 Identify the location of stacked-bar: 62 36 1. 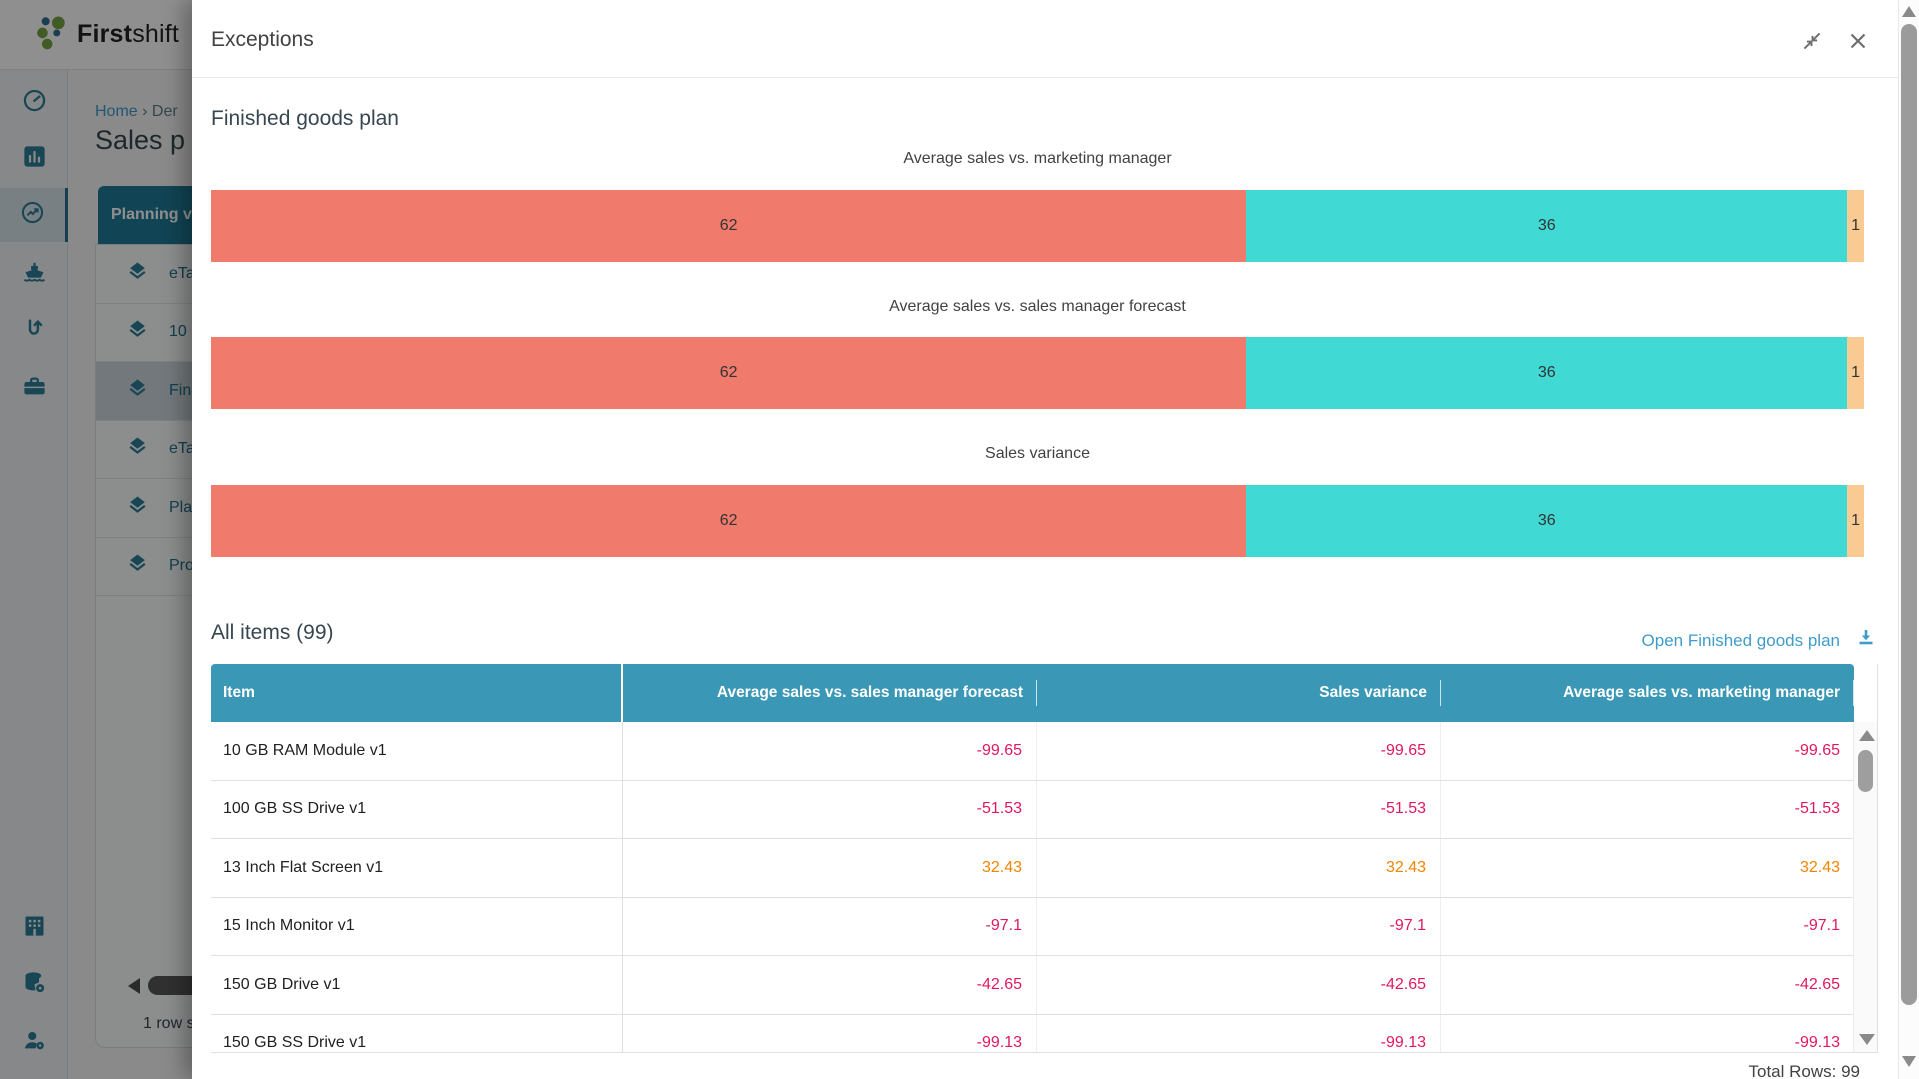
(1037, 373).